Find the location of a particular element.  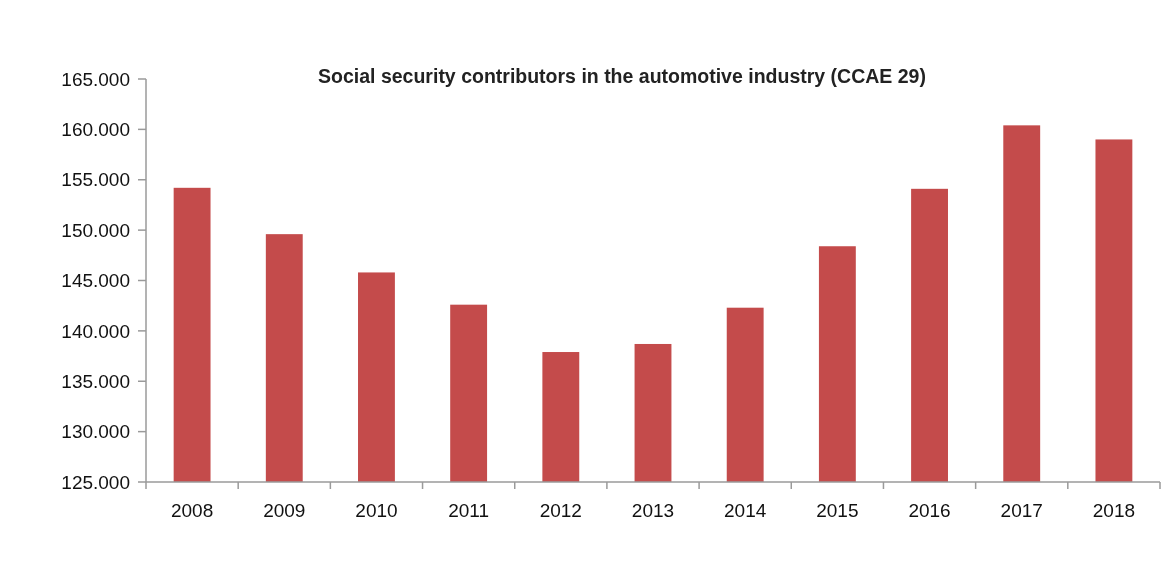

y-tick-label: 130.000 is located at coordinates (95, 432).